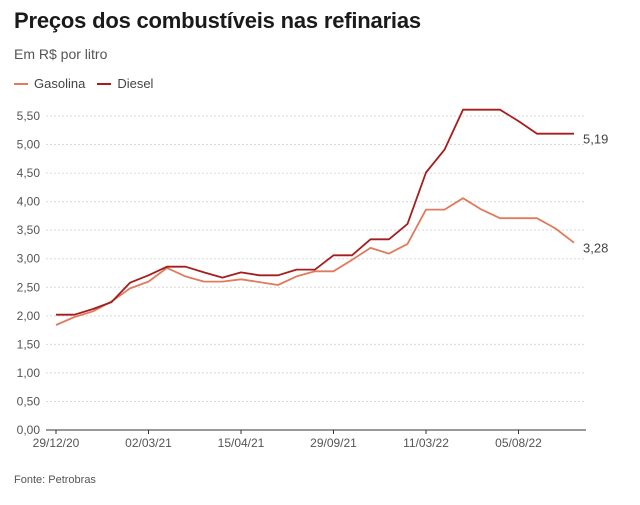 This screenshot has width=640, height=505. Describe the element at coordinates (426, 443) in the screenshot. I see `x-tick-label: 11/03/22` at that location.